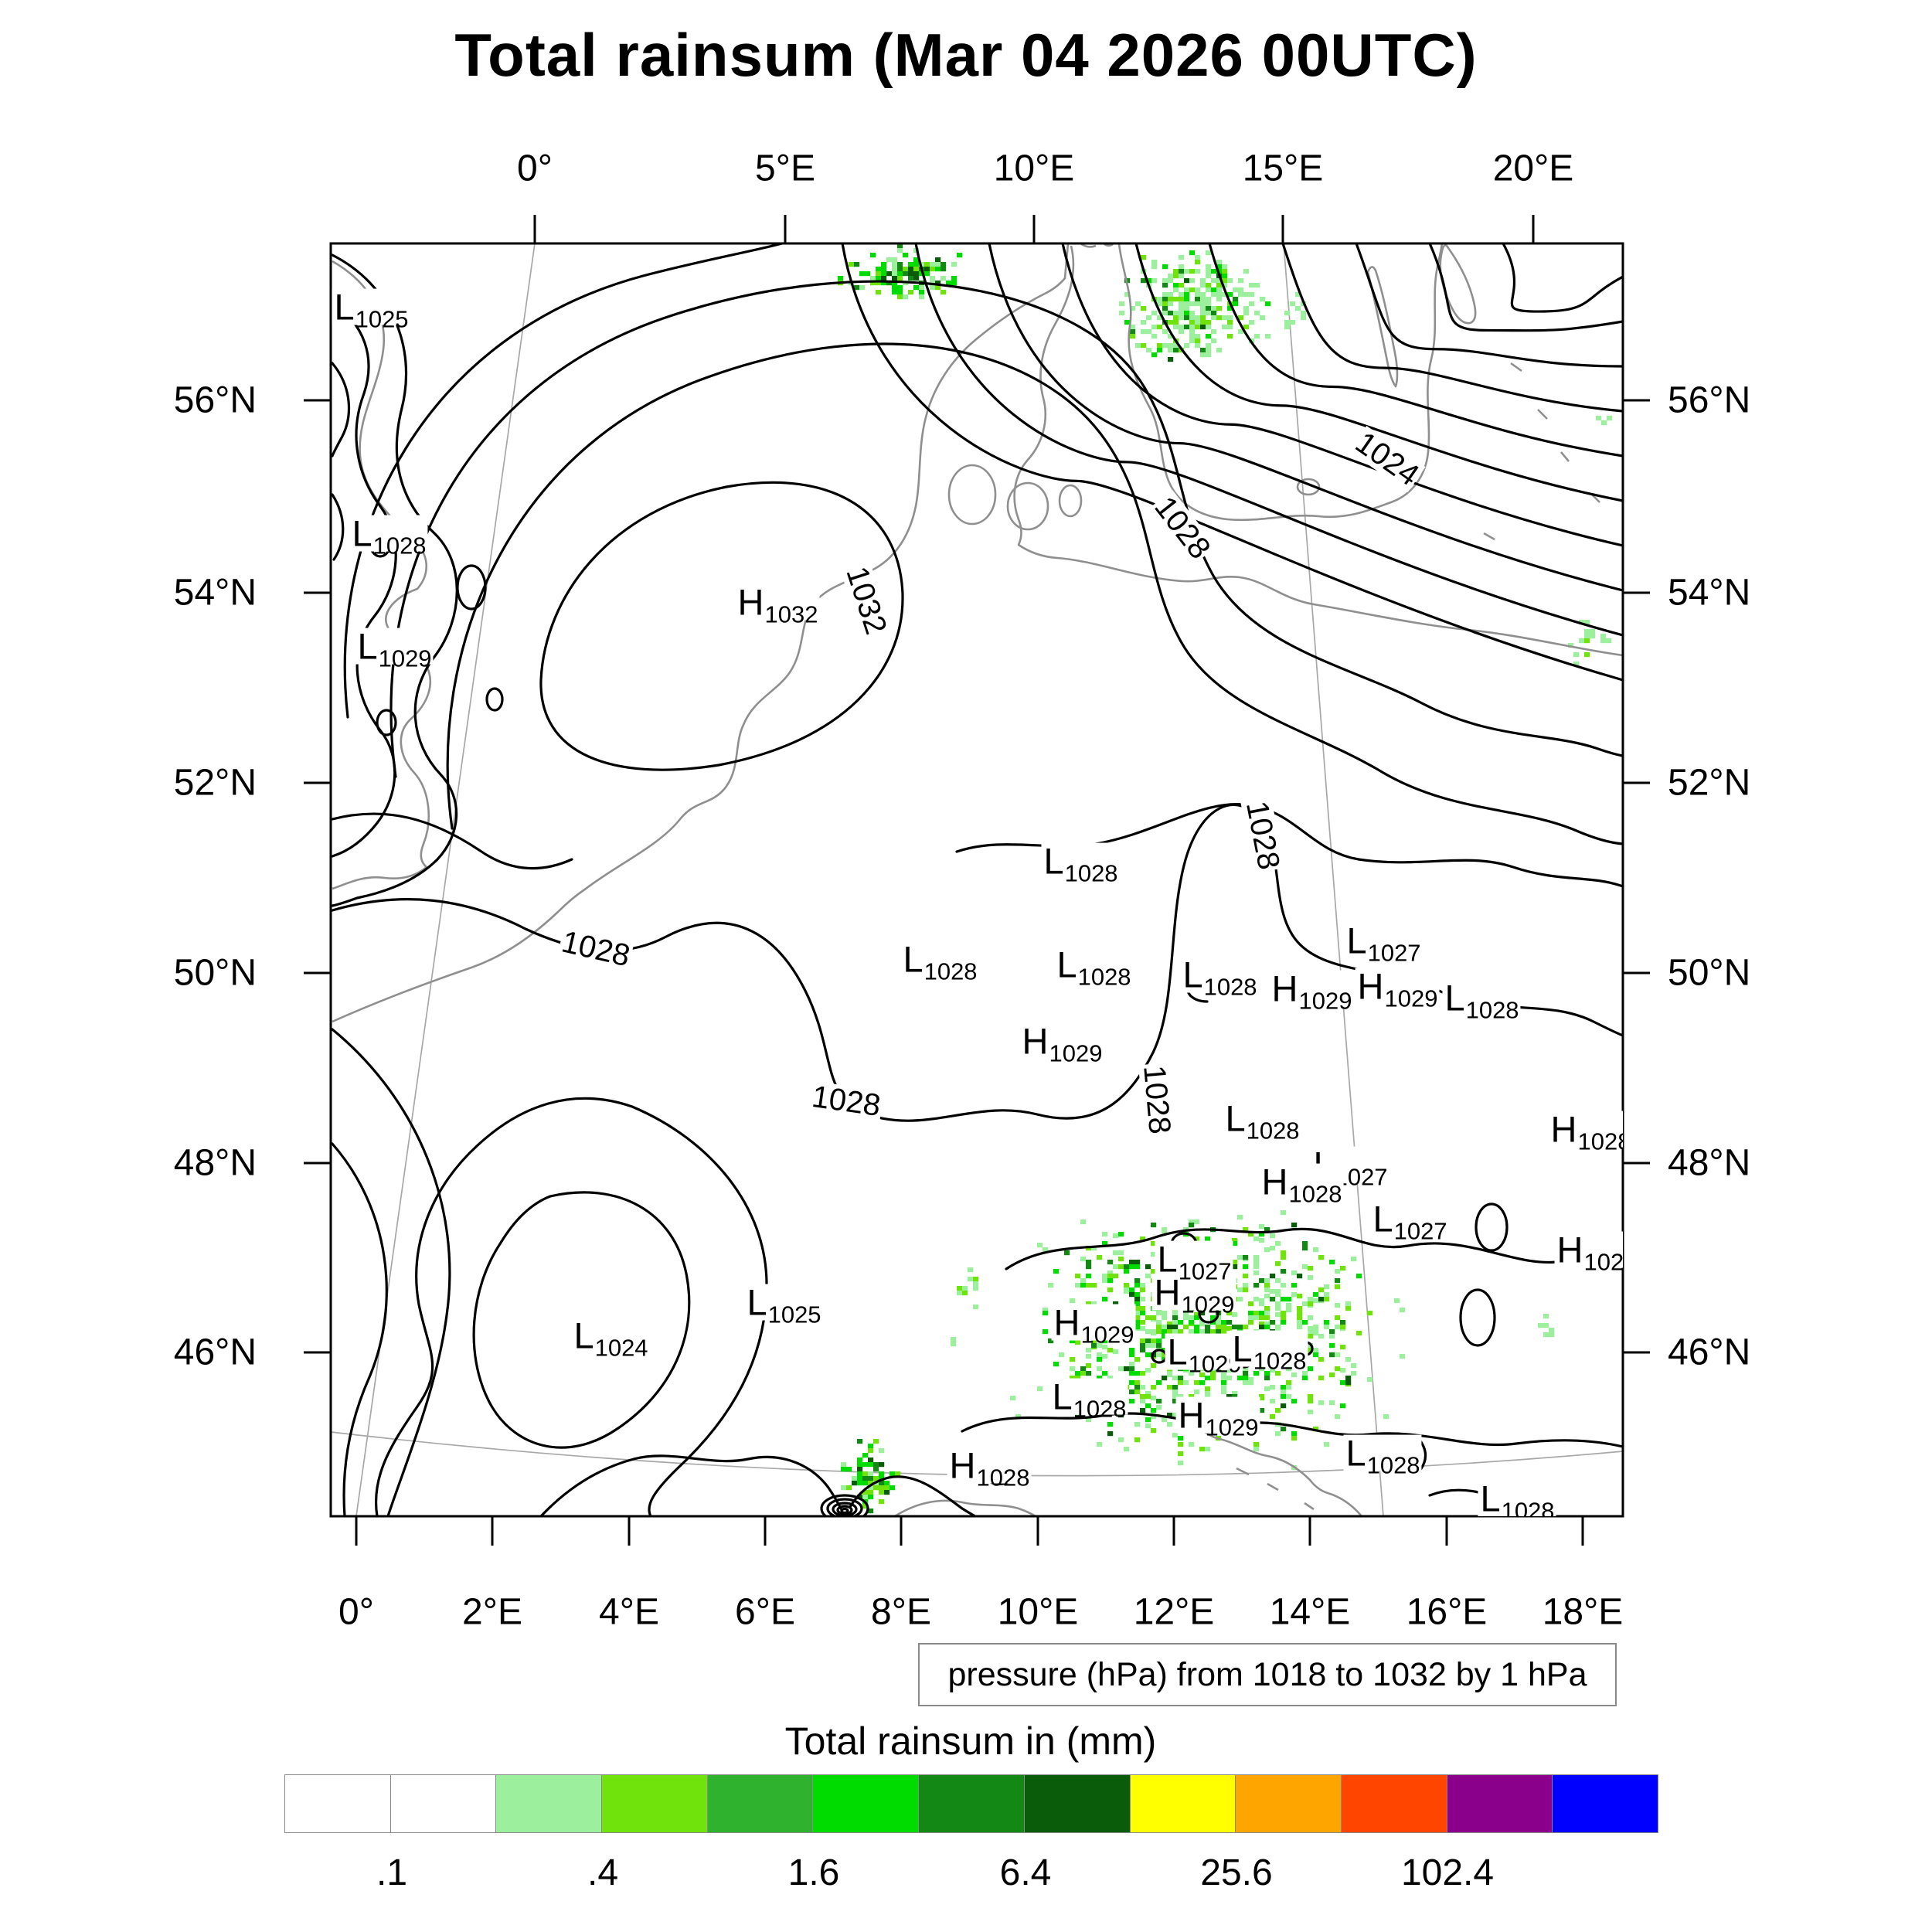 The width and height of the screenshot is (1932, 1932). Describe the element at coordinates (1308, 487) in the screenshot. I see `island-bornholm` at that location.